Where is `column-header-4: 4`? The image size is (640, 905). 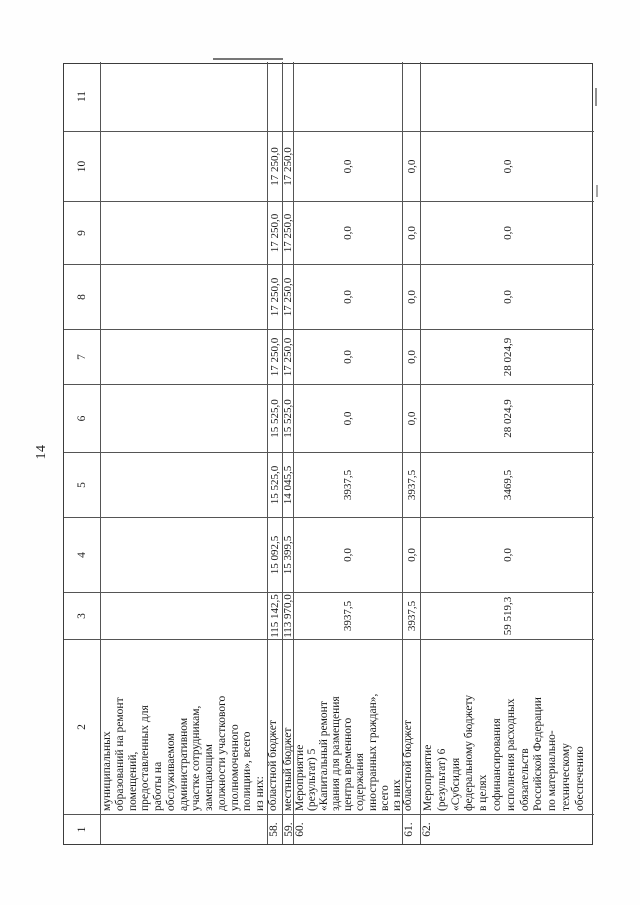 column-header-4: 4 is located at coordinates (82, 554).